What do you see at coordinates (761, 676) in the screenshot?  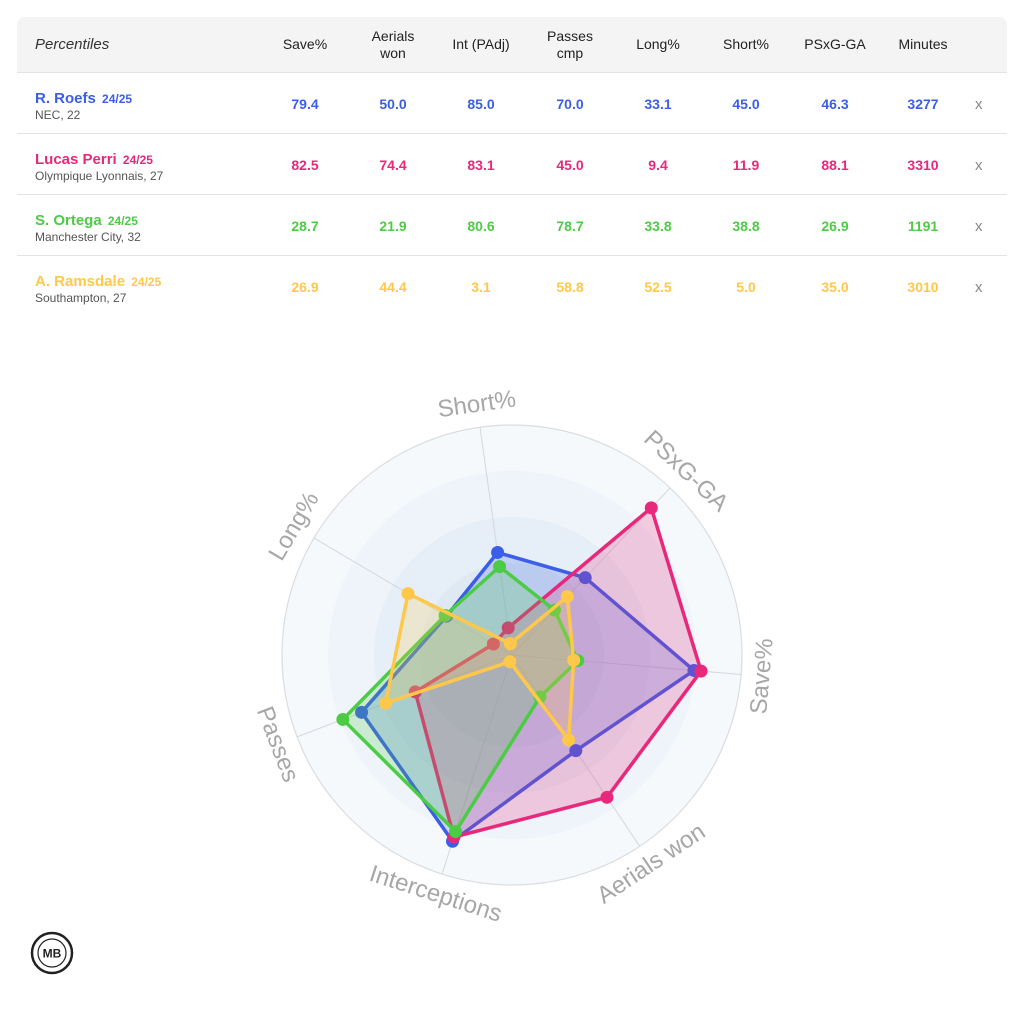 I see `radar-axis-label: Save%` at bounding box center [761, 676].